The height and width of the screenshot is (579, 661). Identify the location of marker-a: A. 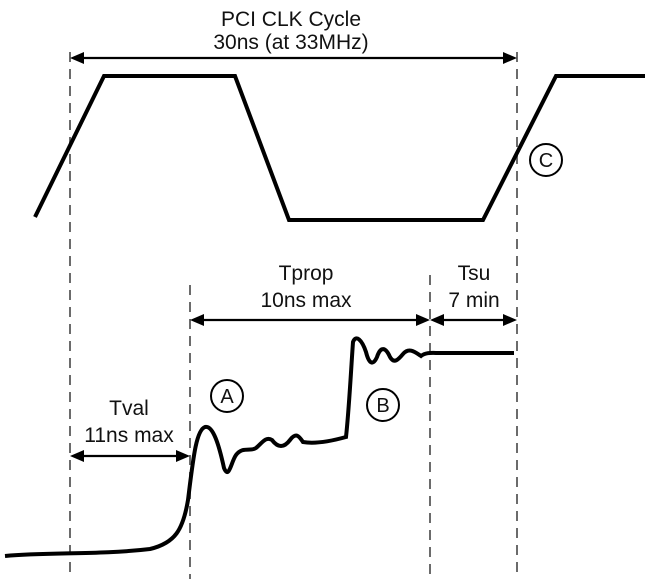
(227, 396).